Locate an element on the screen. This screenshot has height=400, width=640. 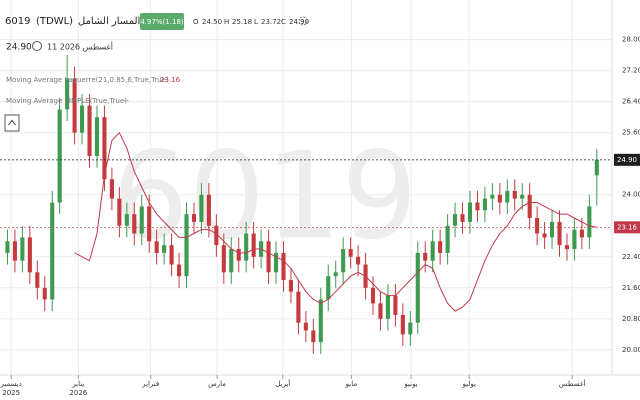
collapse-button is located at coordinates (12, 123).